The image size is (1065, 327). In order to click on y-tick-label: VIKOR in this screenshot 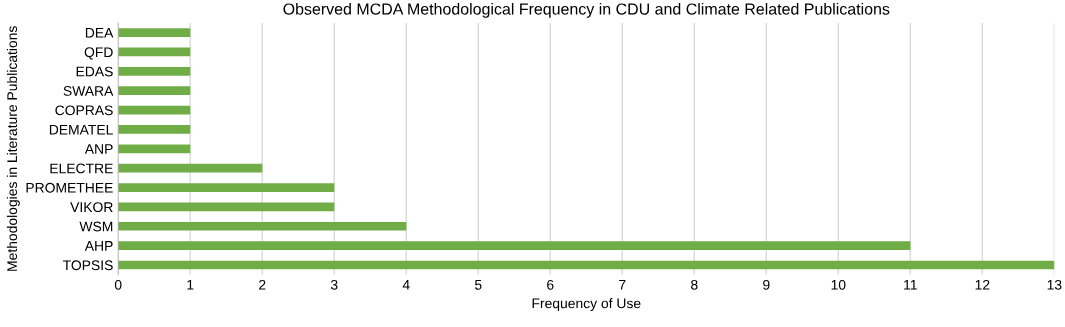, I will do `click(91, 207)`.